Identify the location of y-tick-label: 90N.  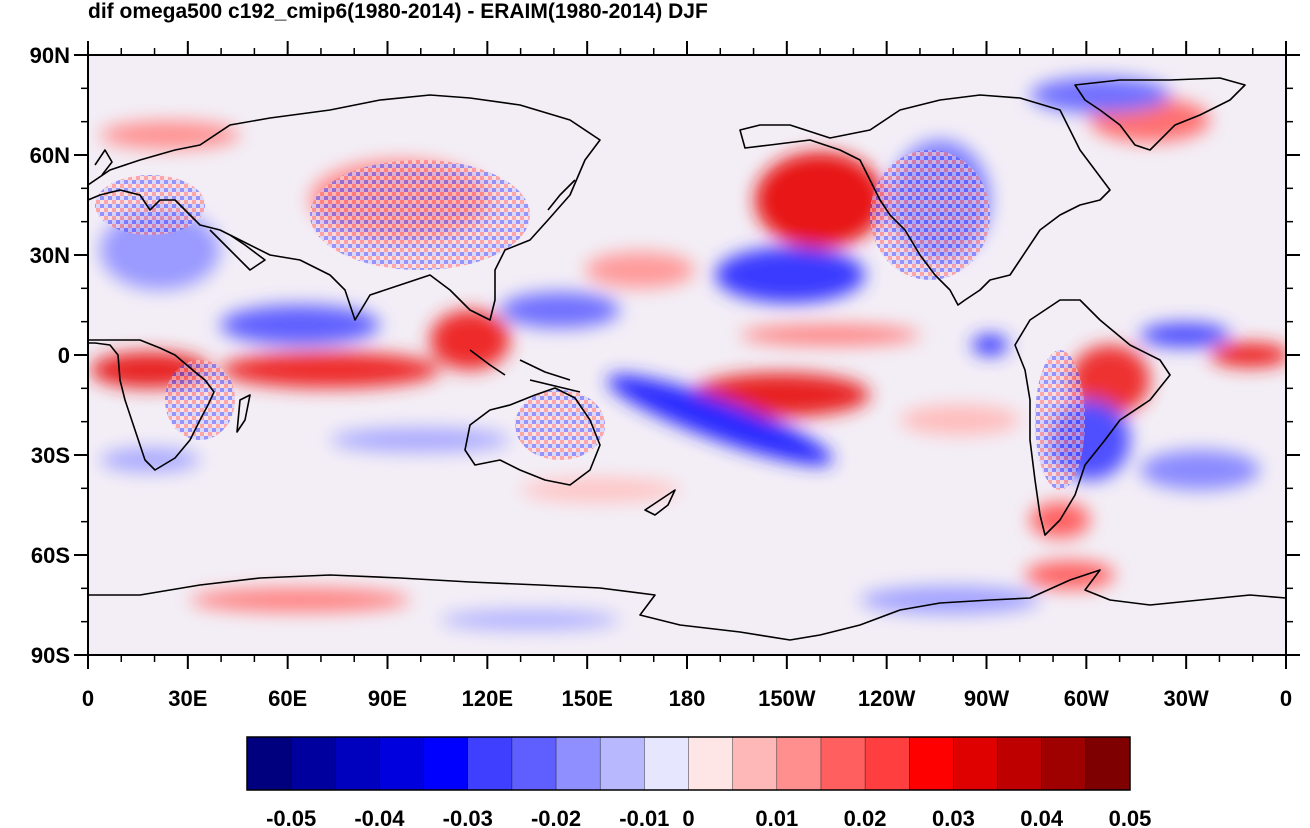
(50, 55).